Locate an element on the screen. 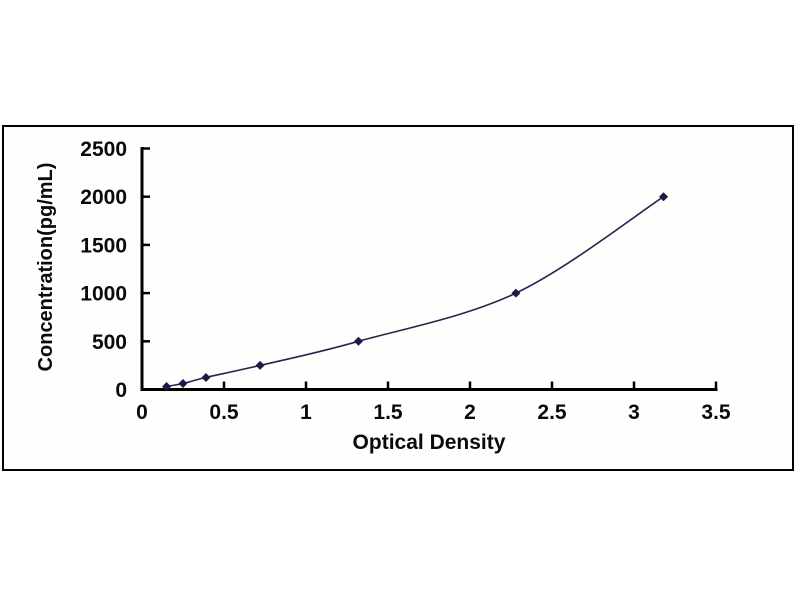  y-tick-label: 2000 is located at coordinates (103, 197).